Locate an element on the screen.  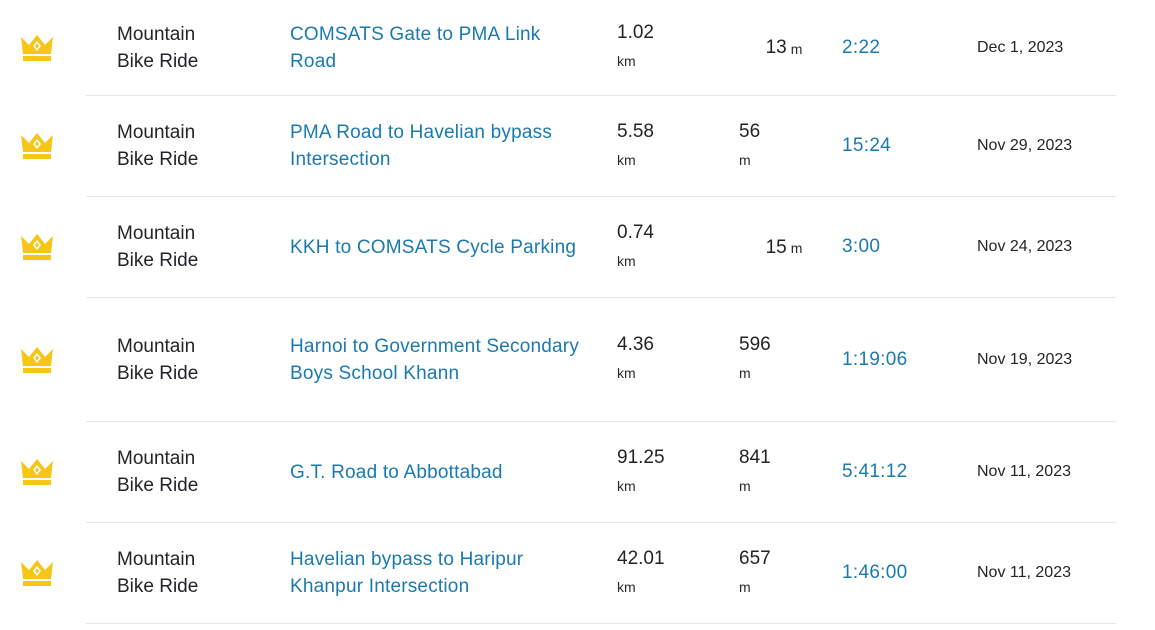
distance: 1.02 km is located at coordinates (667, 47).